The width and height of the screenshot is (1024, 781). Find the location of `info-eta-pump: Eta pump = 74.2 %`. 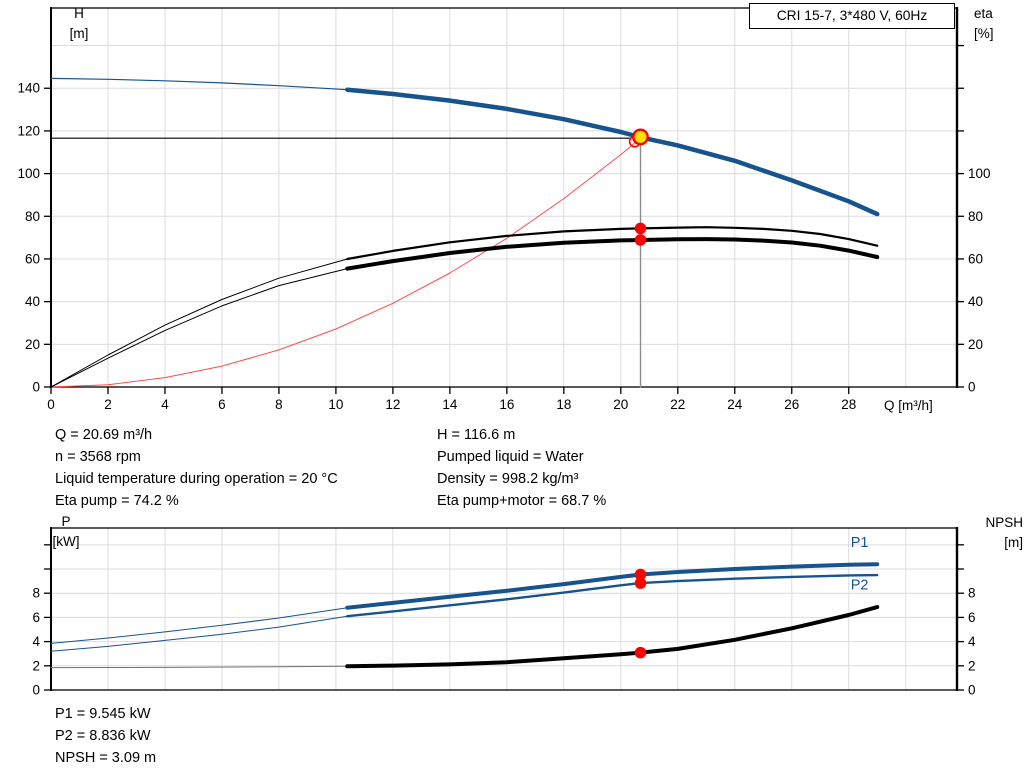

info-eta-pump: Eta pump = 74.2 % is located at coordinates (117, 501).